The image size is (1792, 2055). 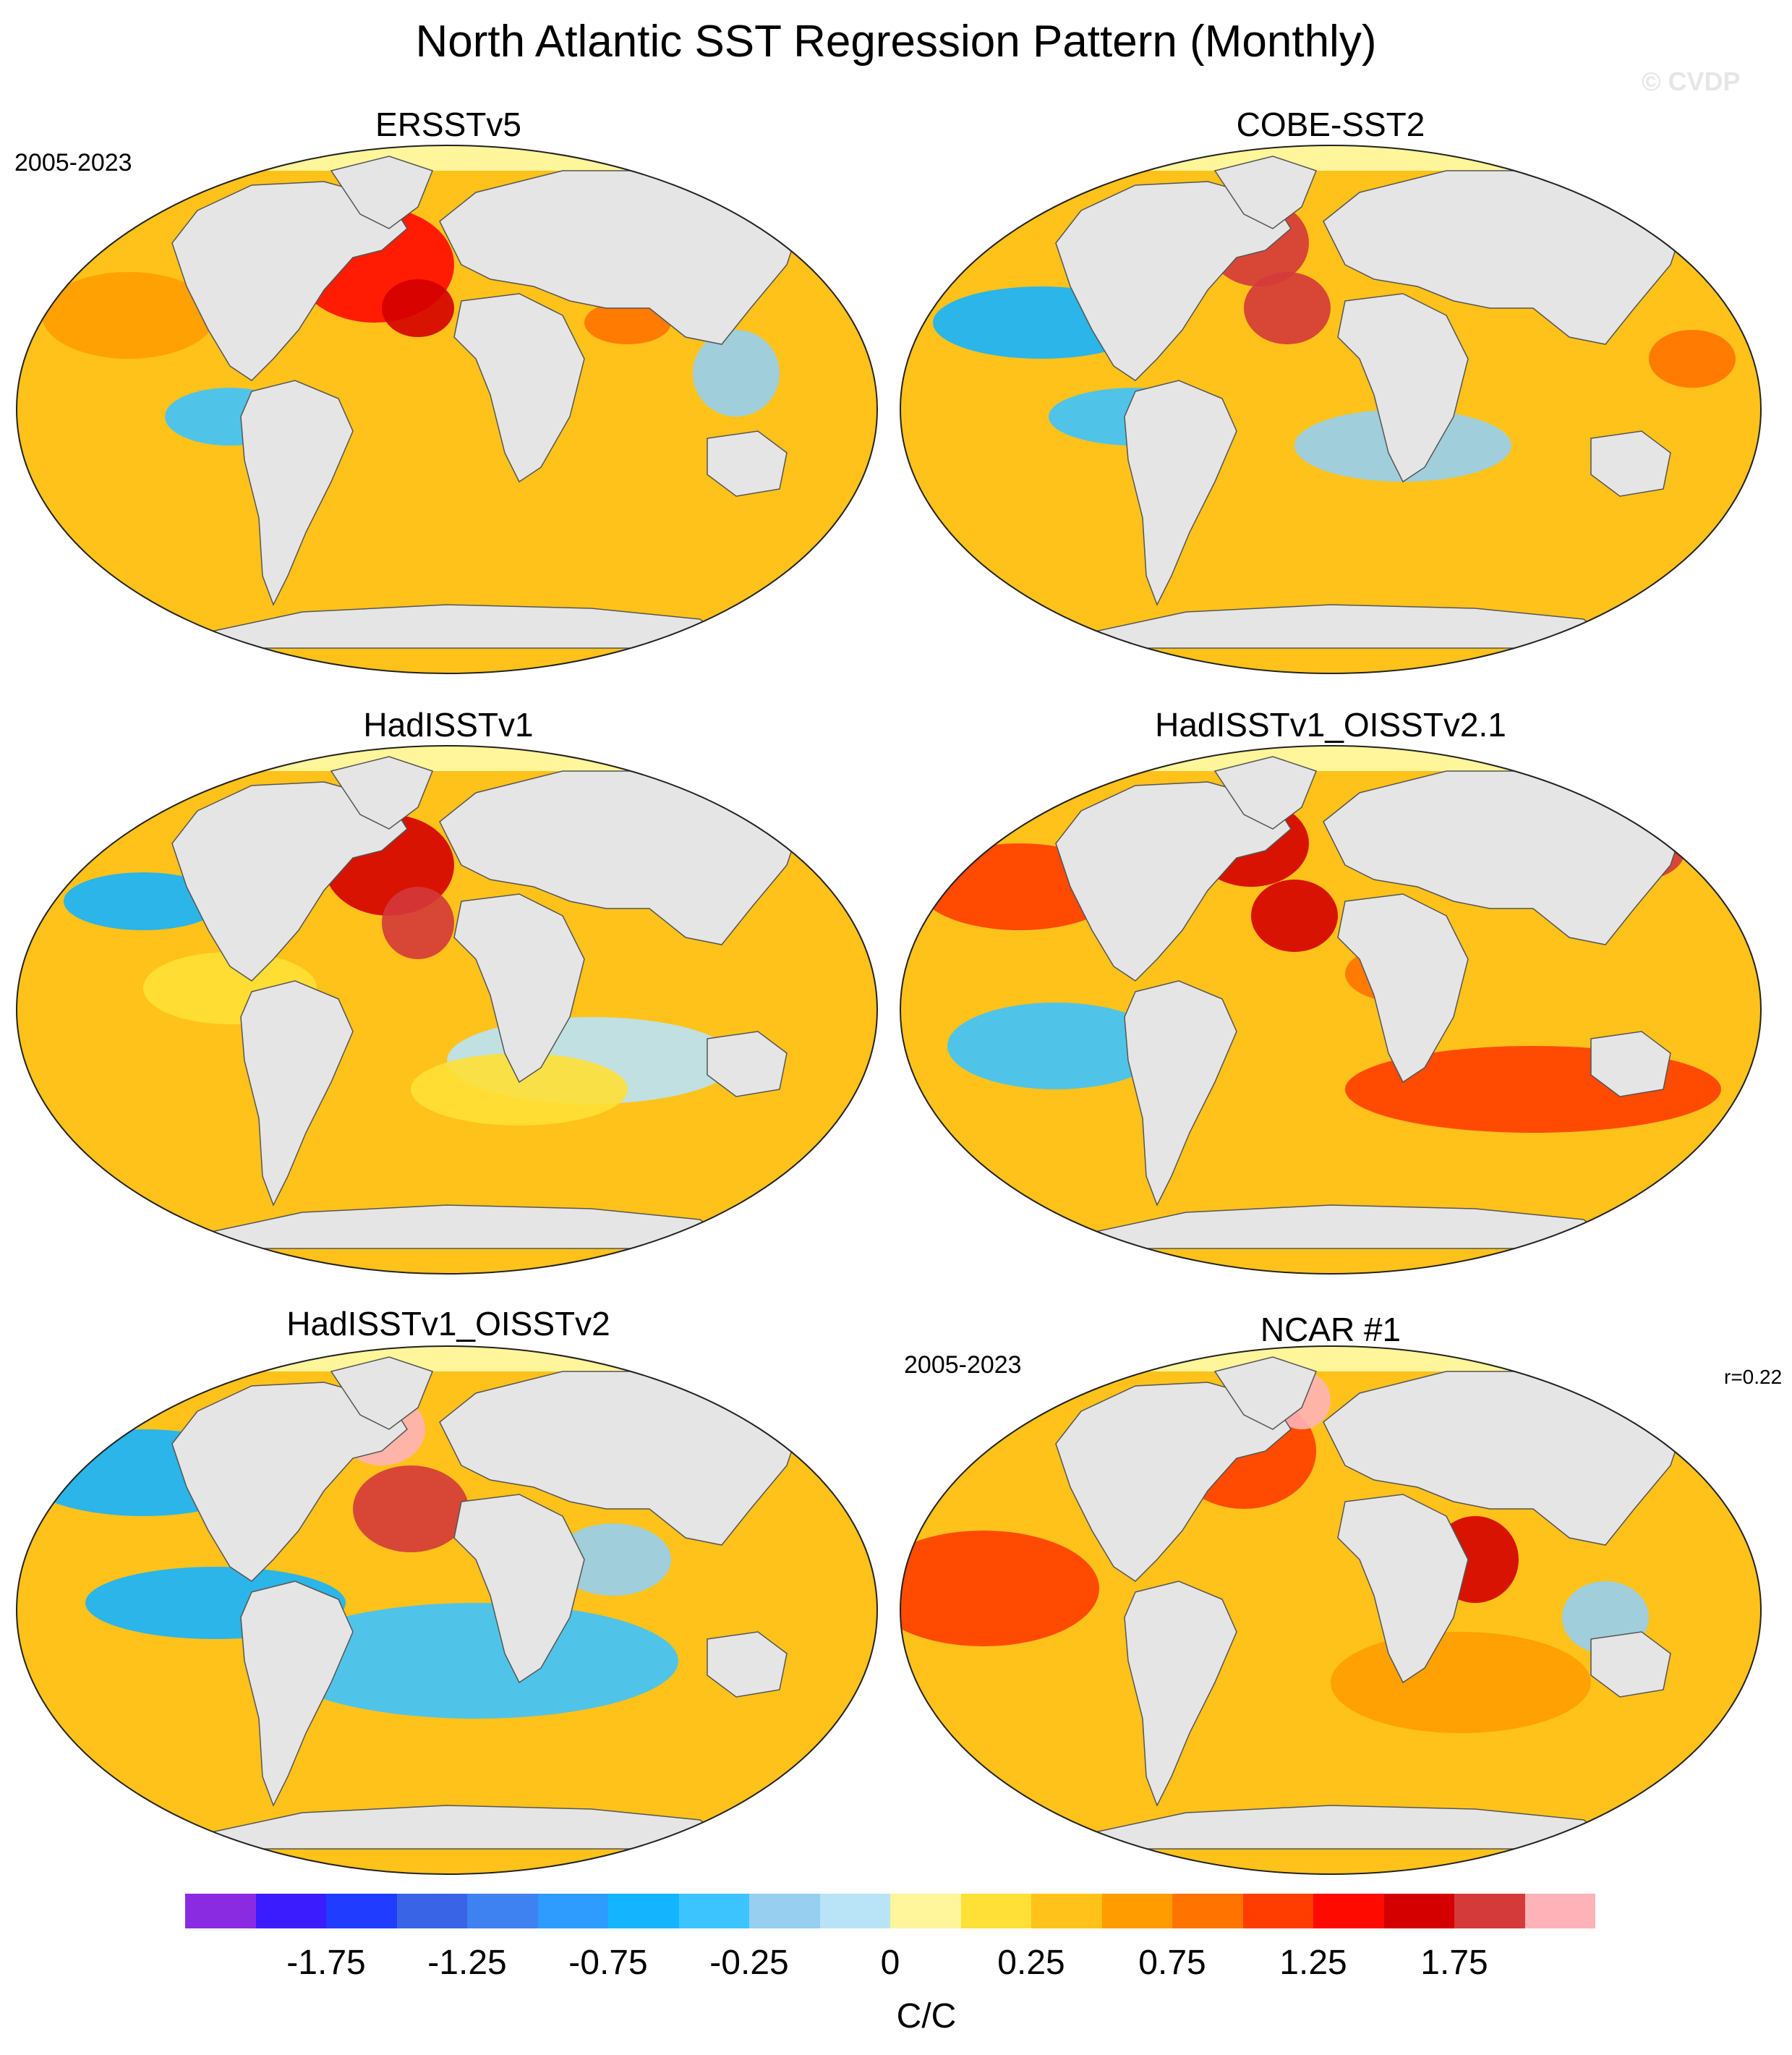 I want to click on period-label-1: 2005-2023, so click(x=73, y=162).